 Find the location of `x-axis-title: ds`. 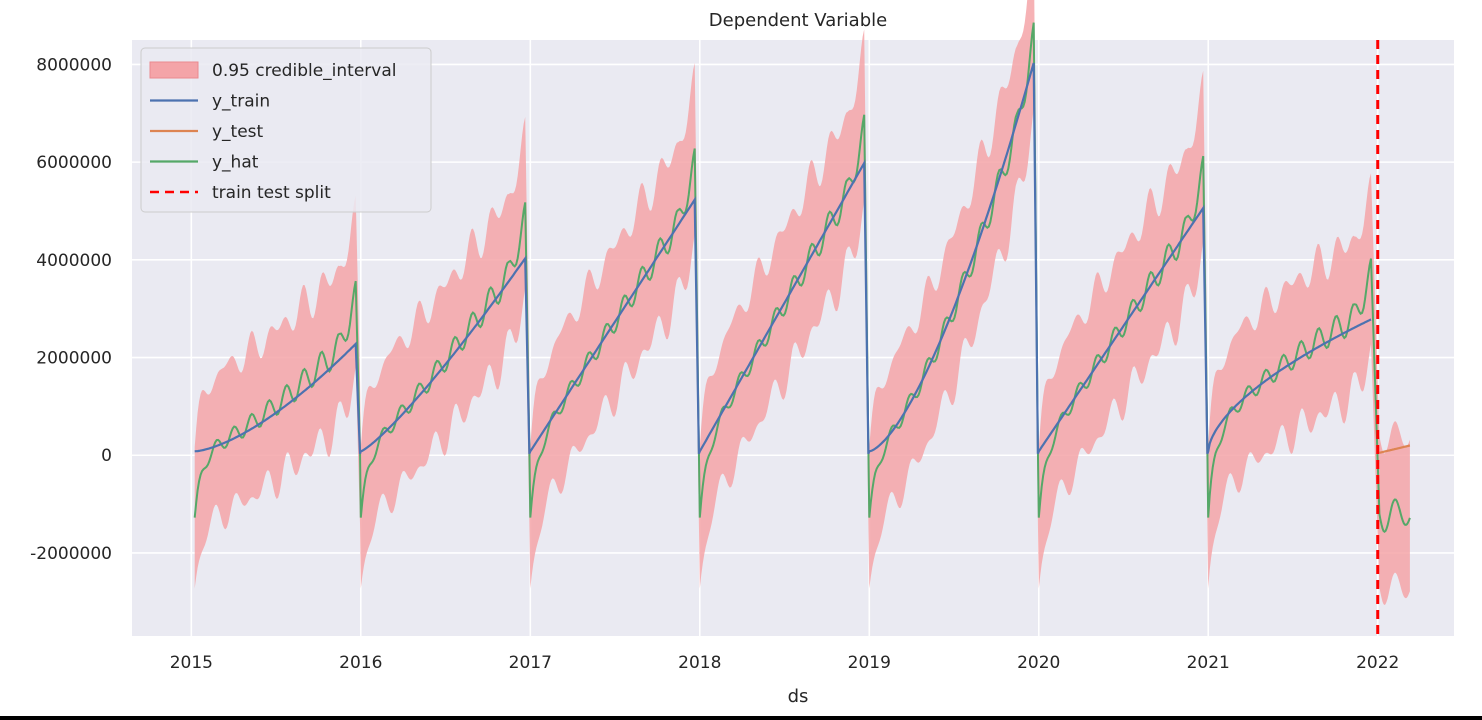

x-axis-title: ds is located at coordinates (798, 696).